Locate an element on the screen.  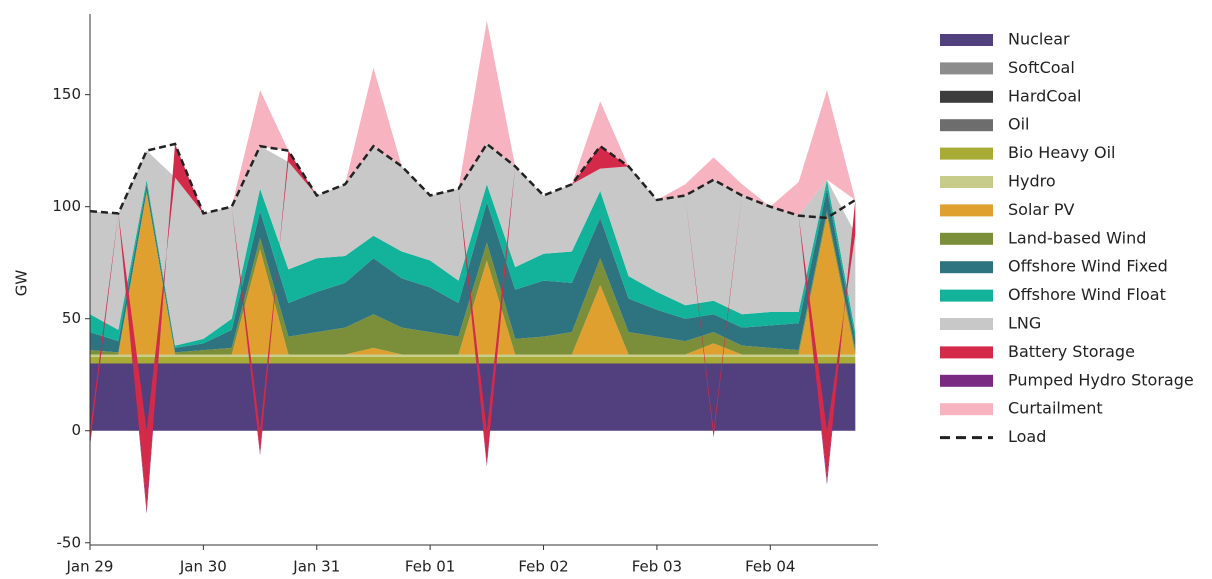
legend-label: Bio Heavy Oil is located at coordinates (1061, 152).